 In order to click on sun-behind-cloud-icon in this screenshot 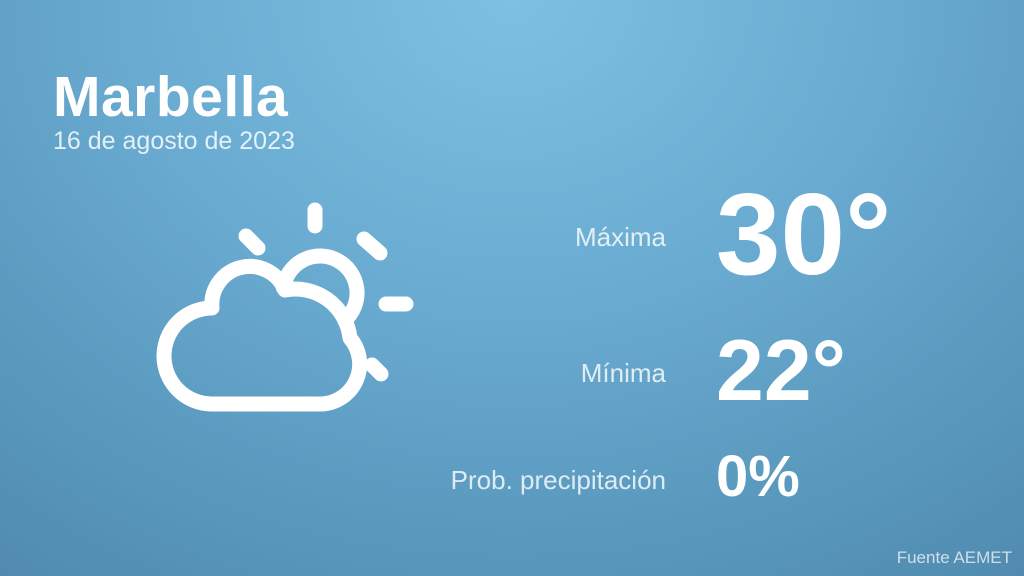, I will do `click(300, 310)`.